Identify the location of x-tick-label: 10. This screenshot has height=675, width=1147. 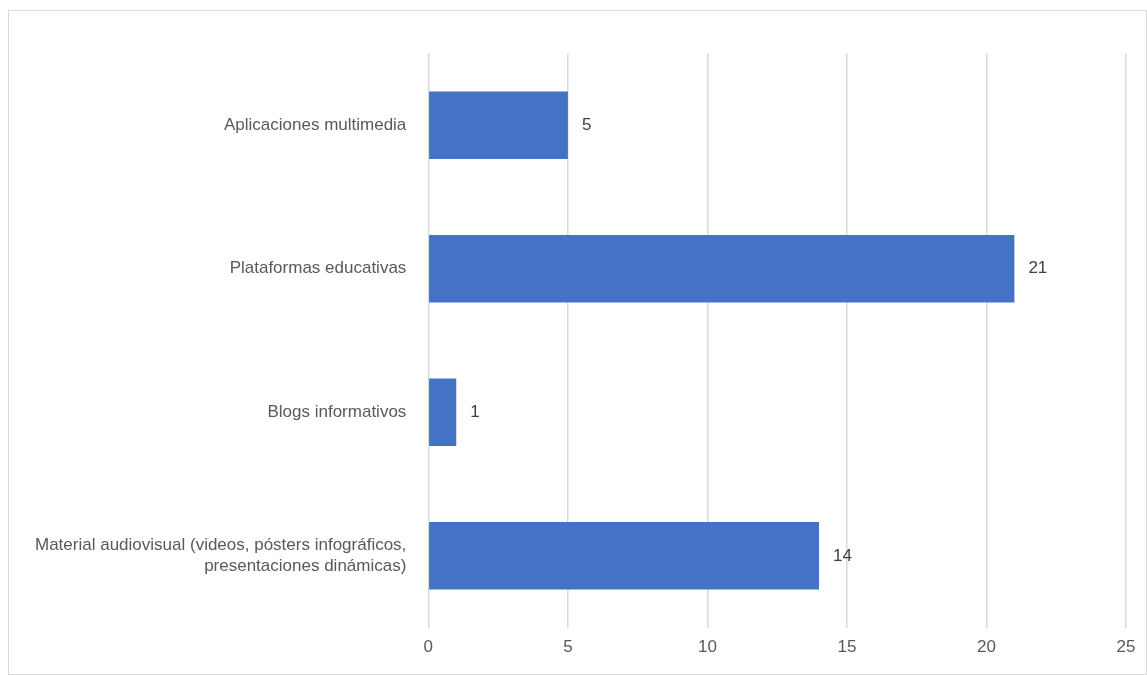
(707, 647).